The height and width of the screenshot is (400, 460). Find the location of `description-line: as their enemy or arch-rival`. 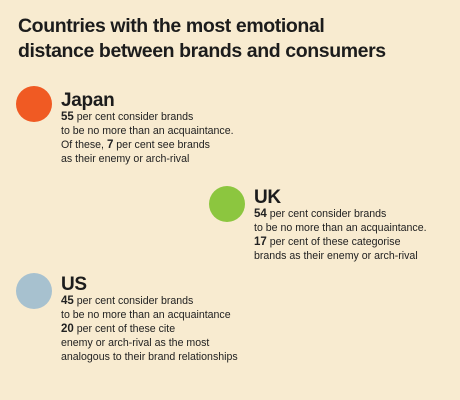

description-line: as their enemy or arch-rival is located at coordinates (147, 159).